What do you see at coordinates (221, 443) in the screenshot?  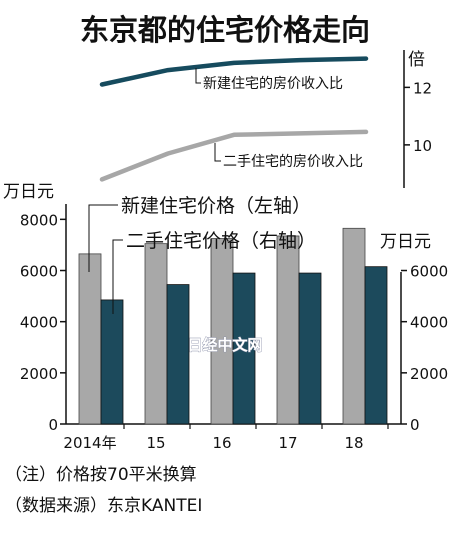 I see `x-tick-label: 16` at bounding box center [221, 443].